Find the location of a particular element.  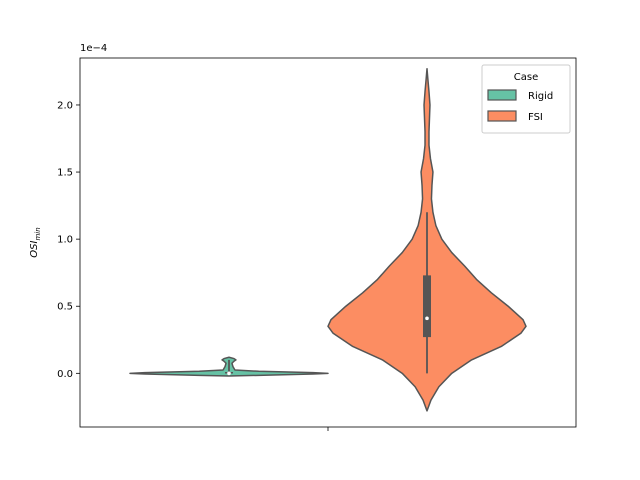

legend: Case Rigid FSI is located at coordinates (526, 99).